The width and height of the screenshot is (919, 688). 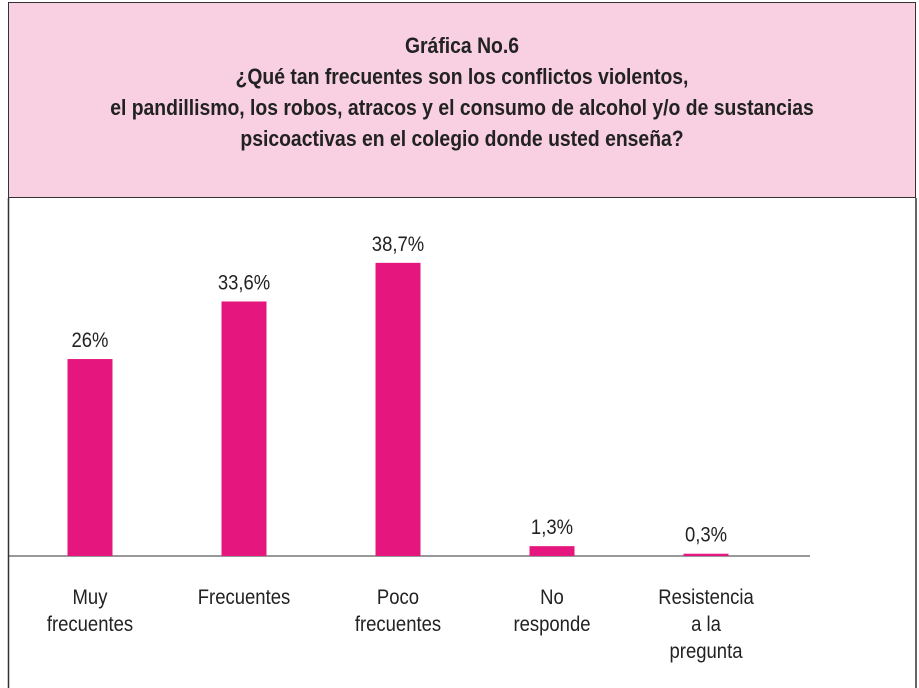 I want to click on data-label: 26%, so click(x=90, y=340).